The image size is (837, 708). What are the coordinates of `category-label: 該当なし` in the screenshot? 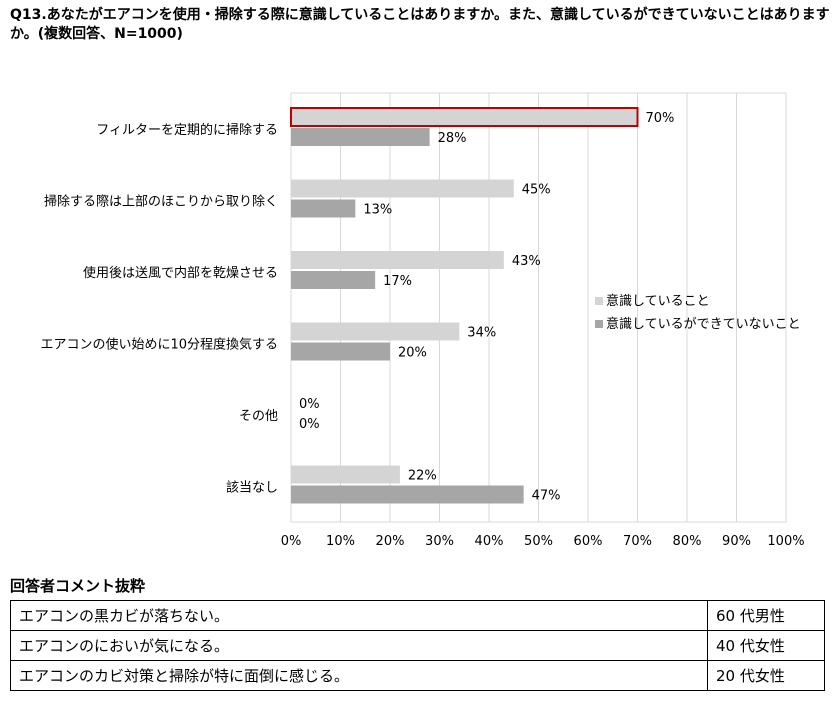 It's located at (252, 487).